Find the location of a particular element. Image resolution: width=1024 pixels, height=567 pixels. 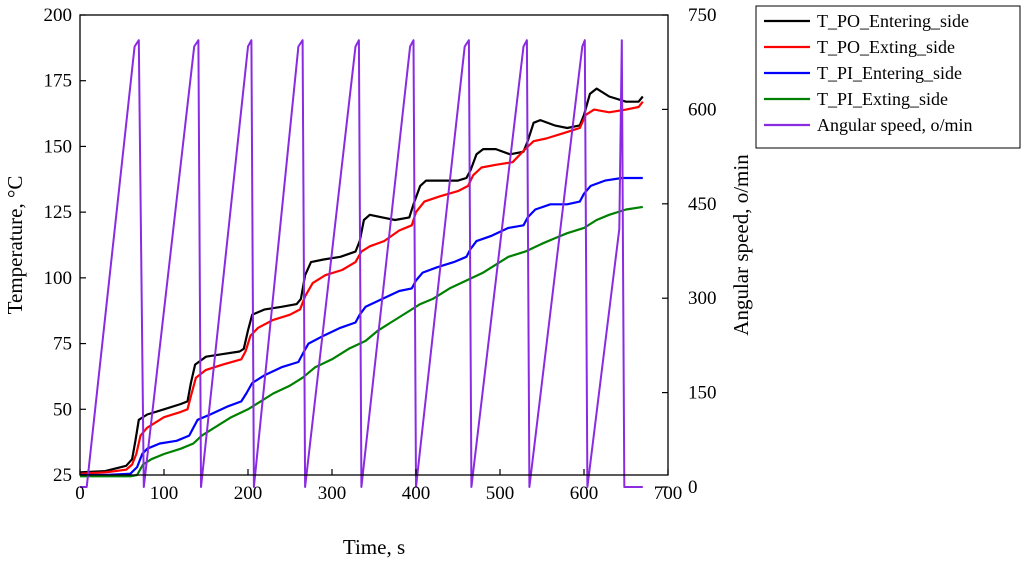

x-axis: 0 100 200 300 400 500 600 700 is located at coordinates (378, 486).